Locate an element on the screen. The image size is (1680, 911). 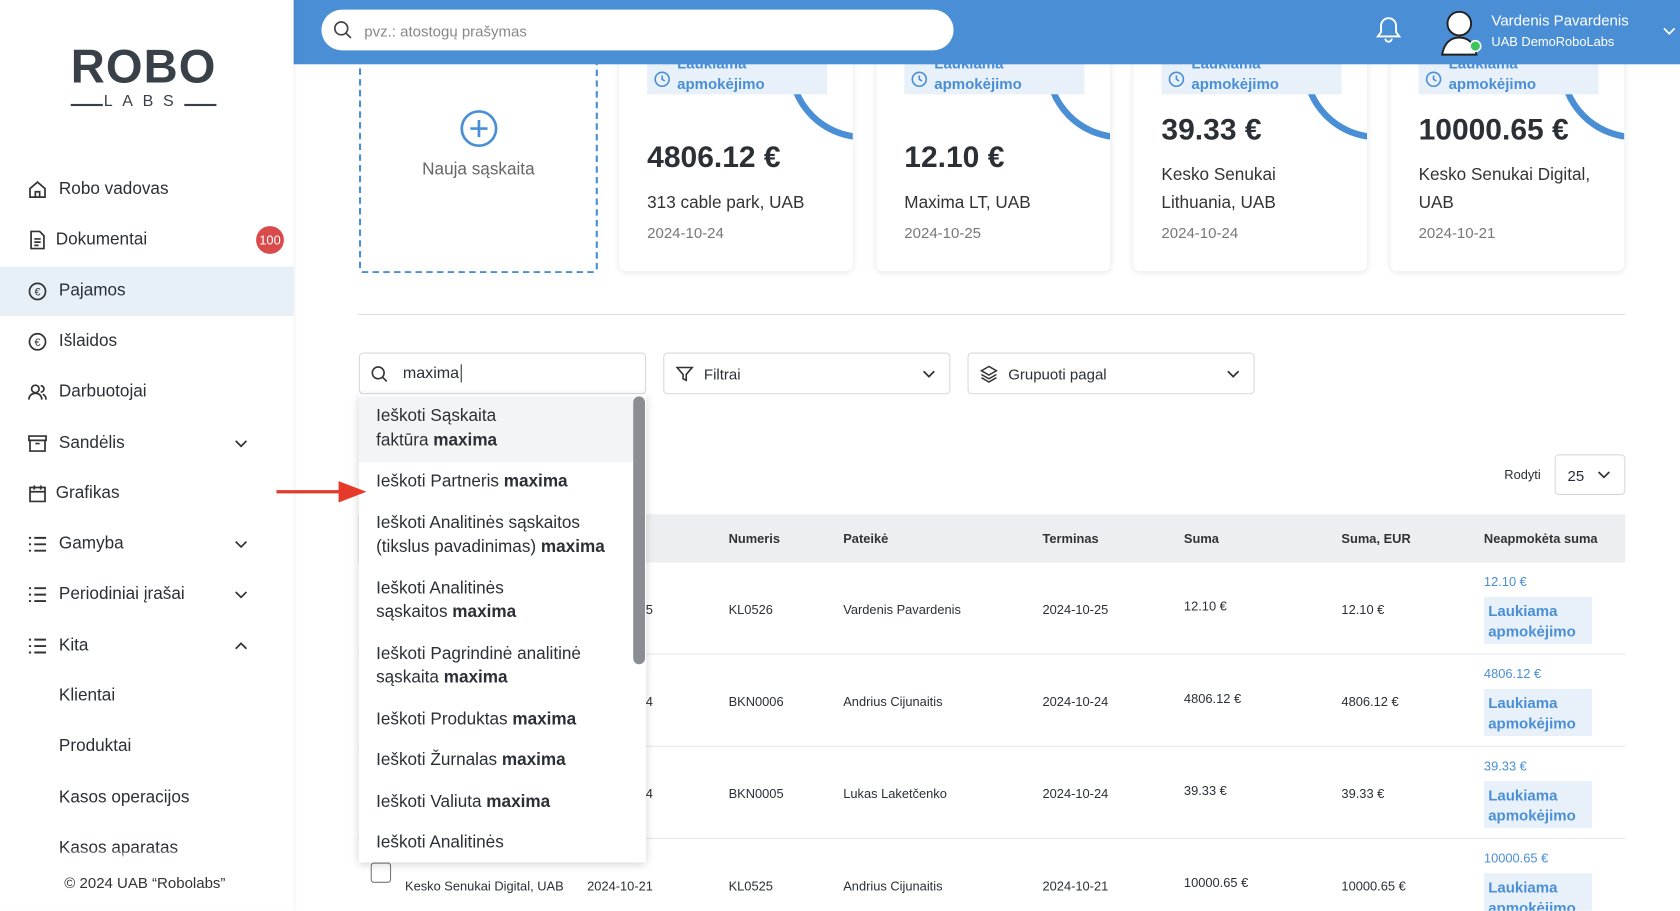
card-amount: 4806.12 € is located at coordinates (714, 157).